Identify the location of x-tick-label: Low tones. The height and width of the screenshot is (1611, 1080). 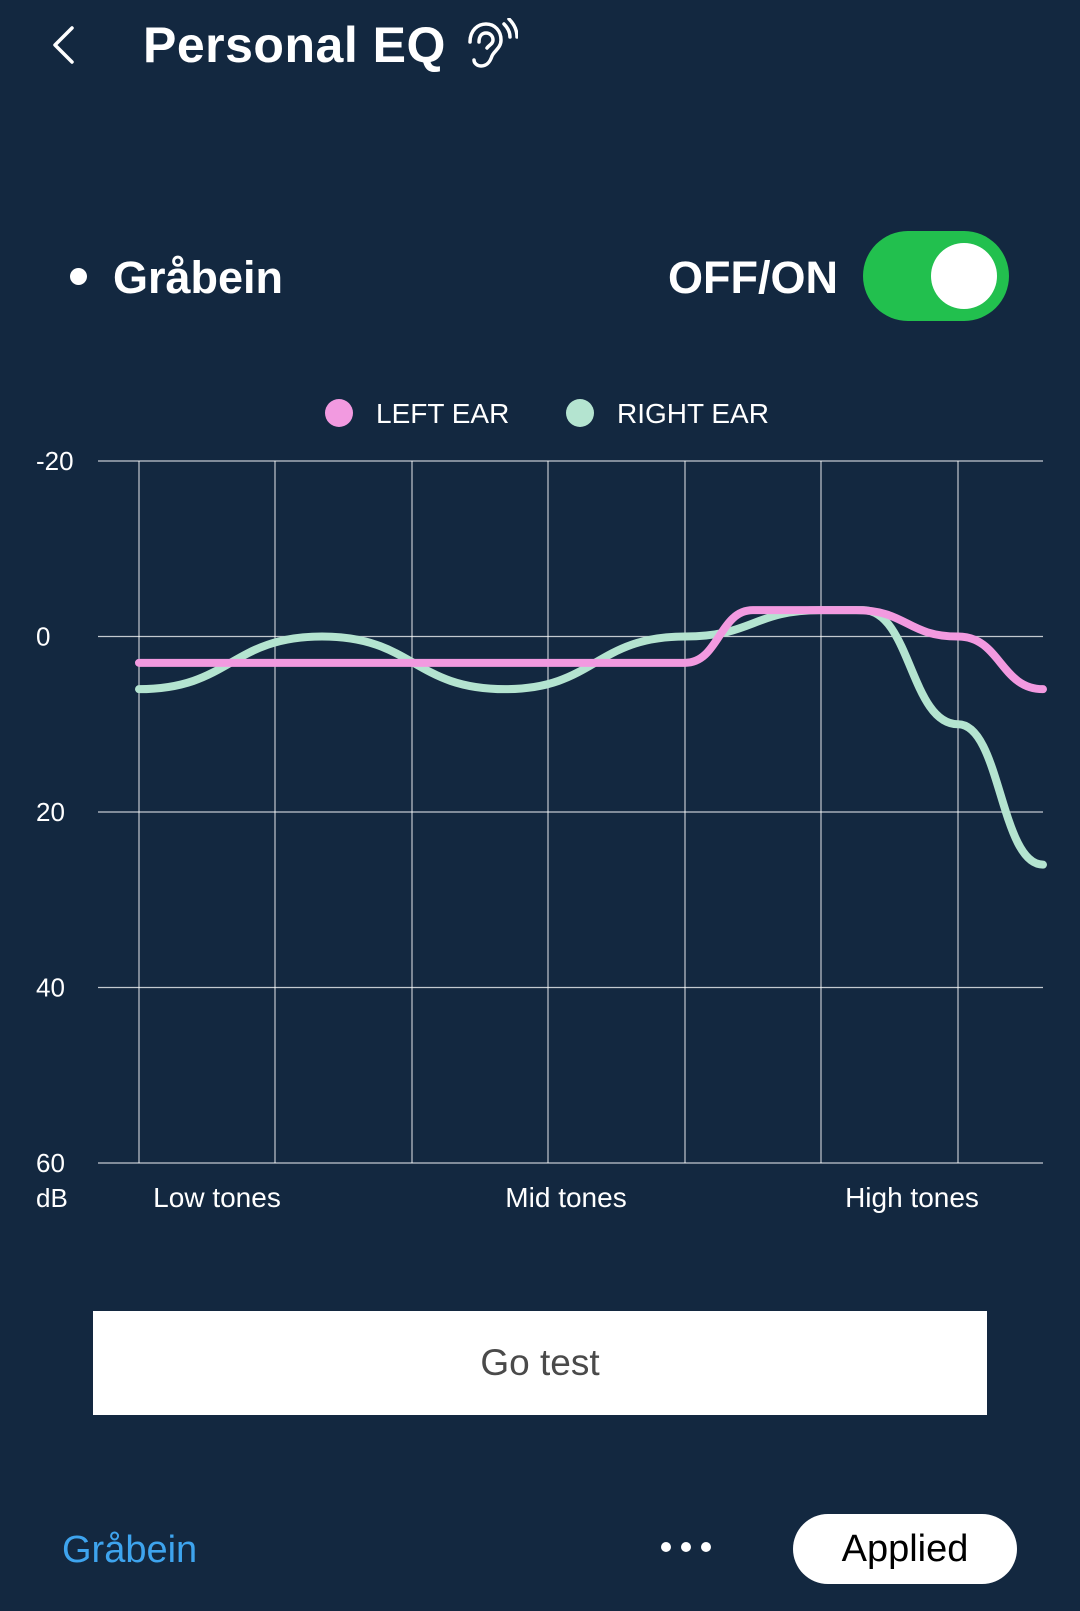
(217, 1197).